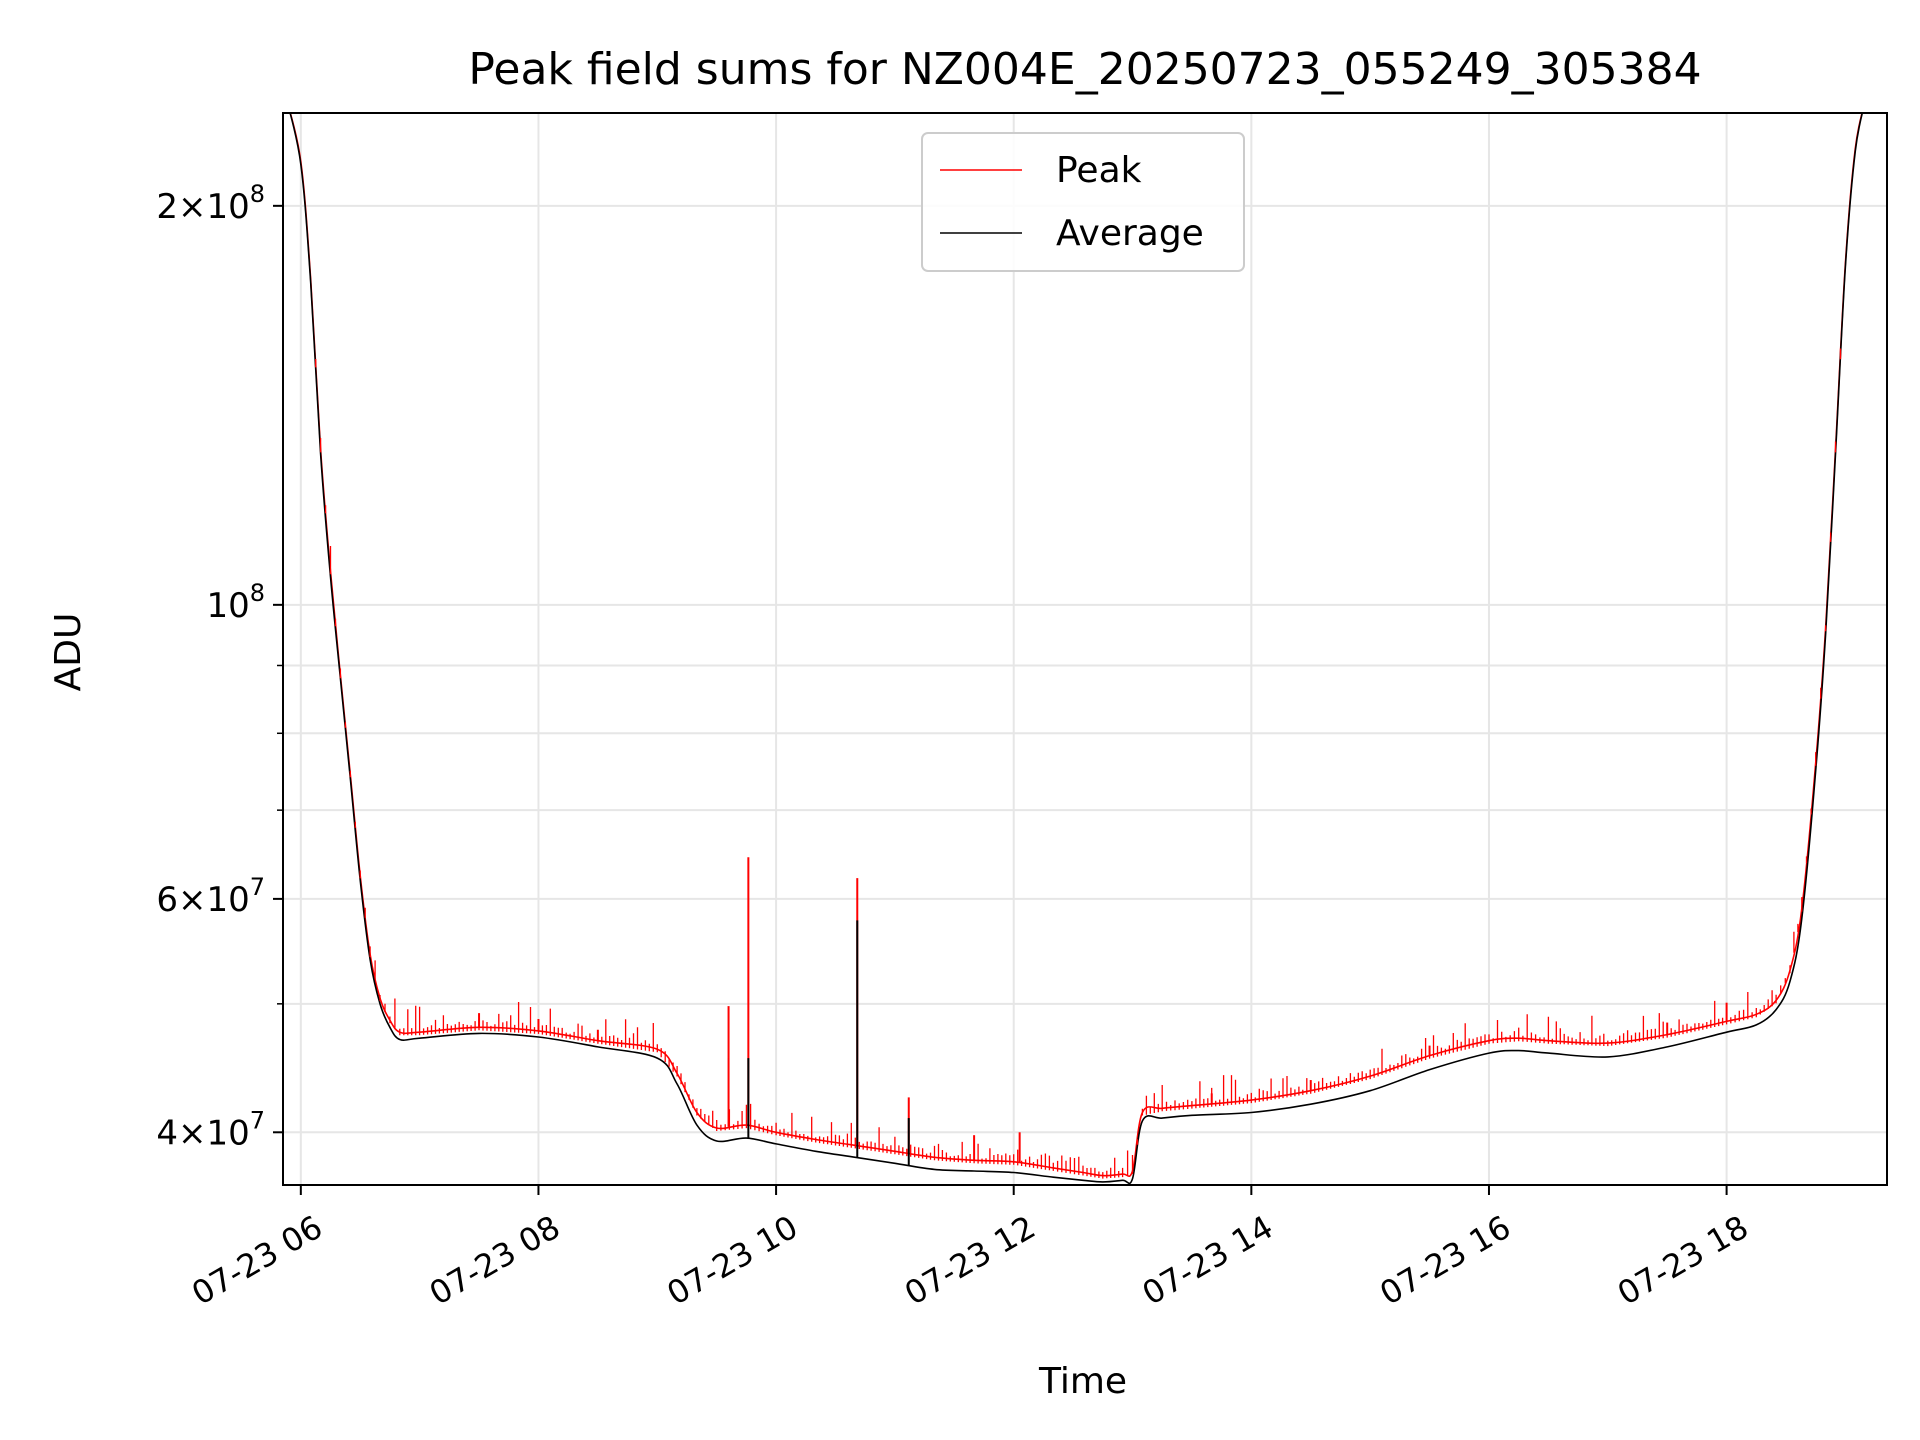 This screenshot has height=1440, width=1920. What do you see at coordinates (1099, 170) in the screenshot?
I see `legend-label-peak: Peak` at bounding box center [1099, 170].